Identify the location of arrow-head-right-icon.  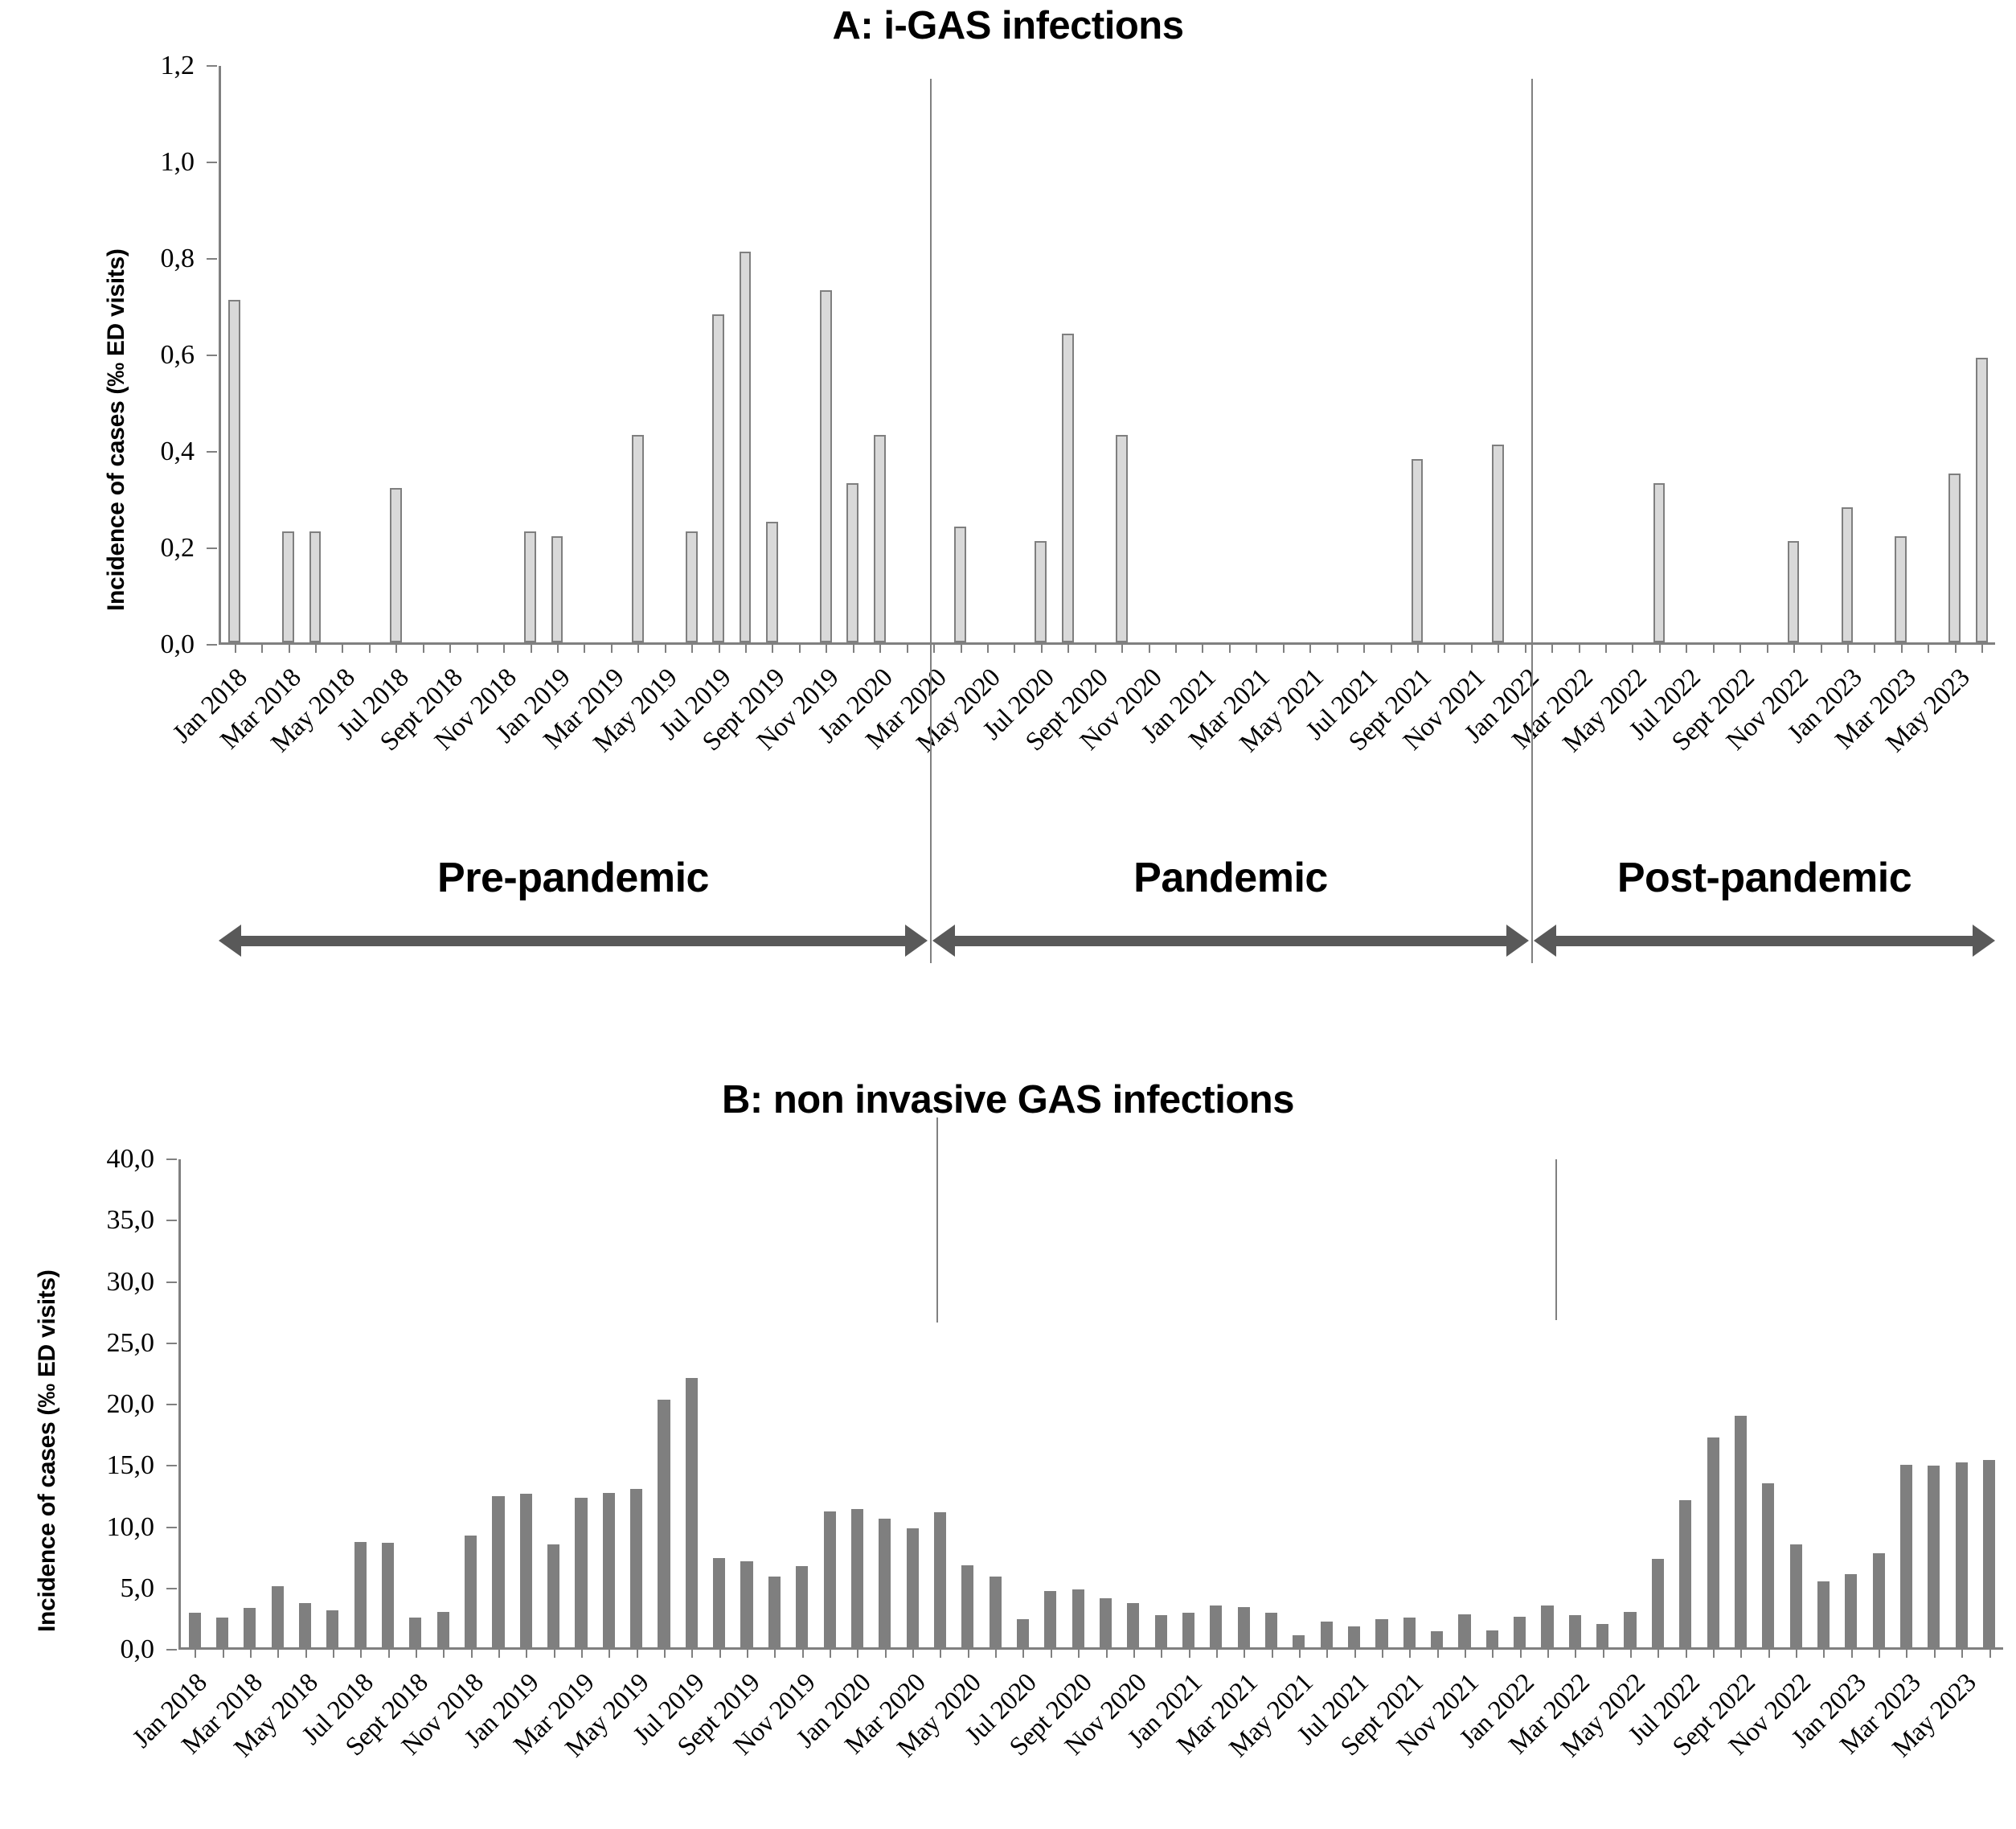
(916, 941).